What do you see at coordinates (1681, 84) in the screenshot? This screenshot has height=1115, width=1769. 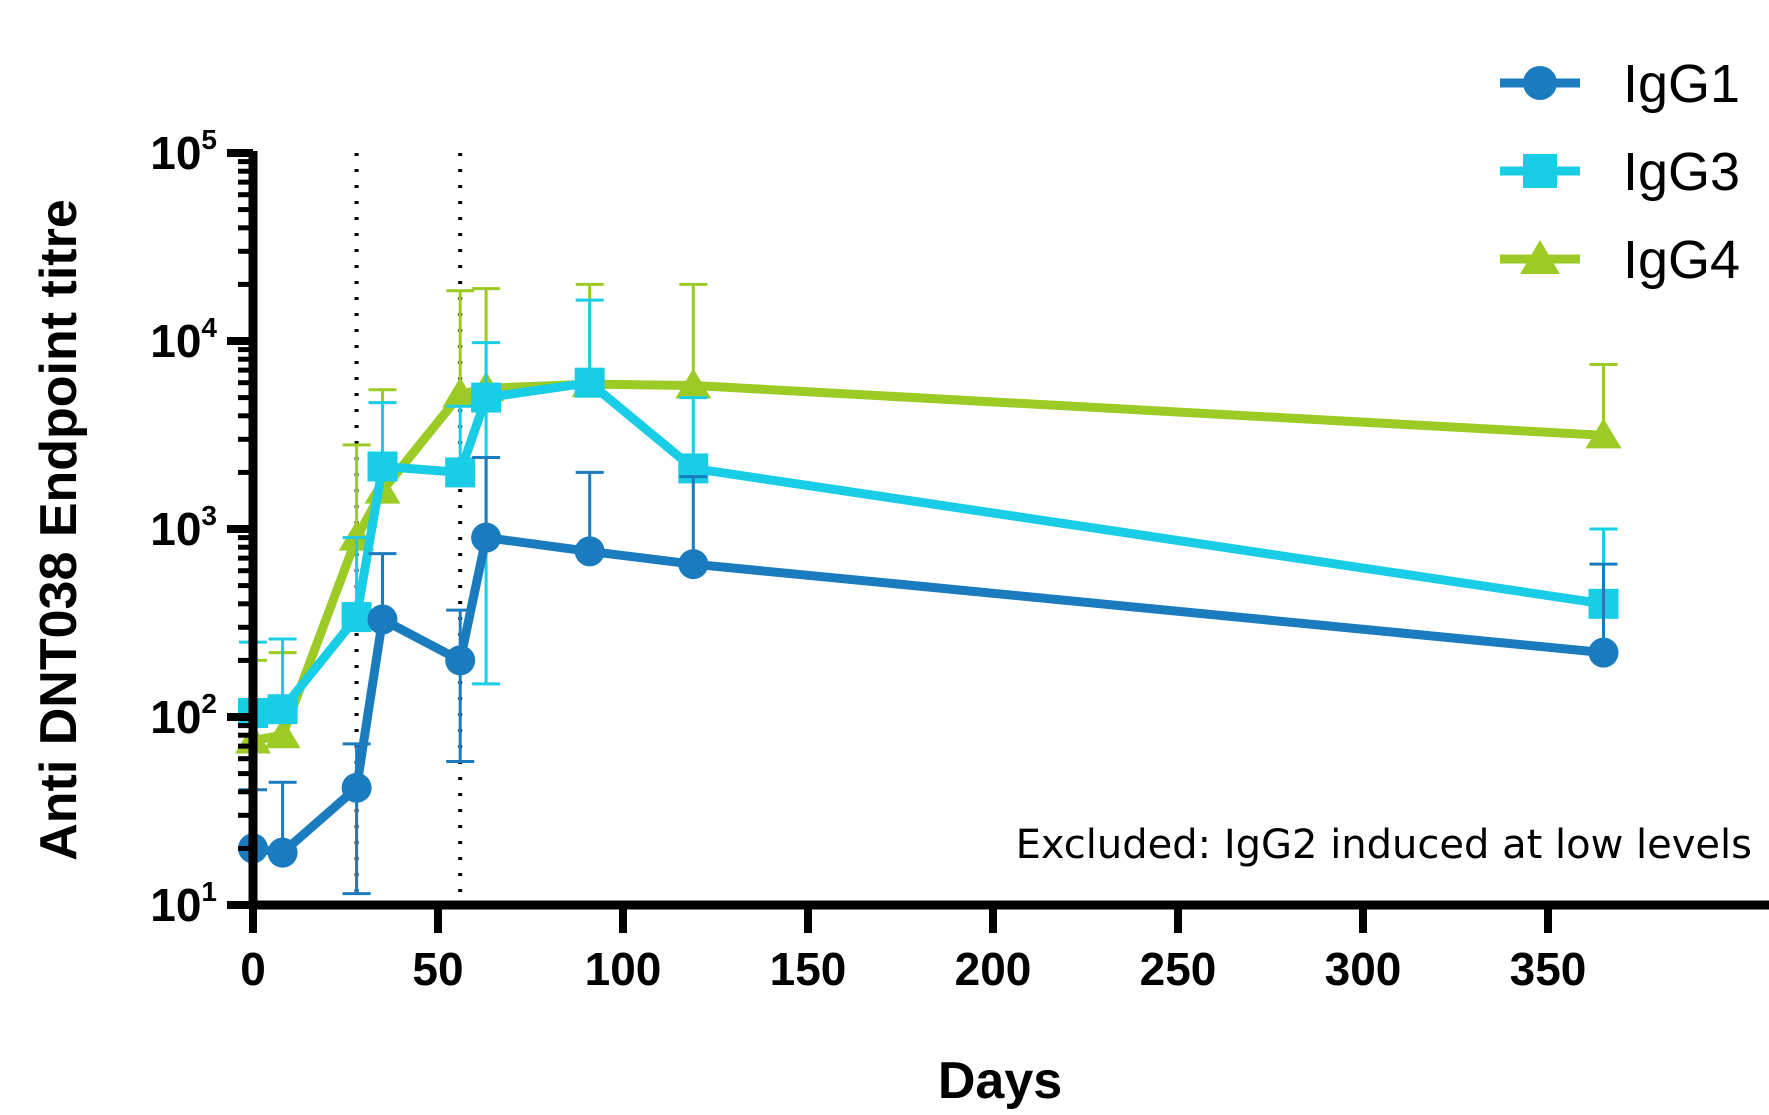 I see `legend-label: IgG1` at bounding box center [1681, 84].